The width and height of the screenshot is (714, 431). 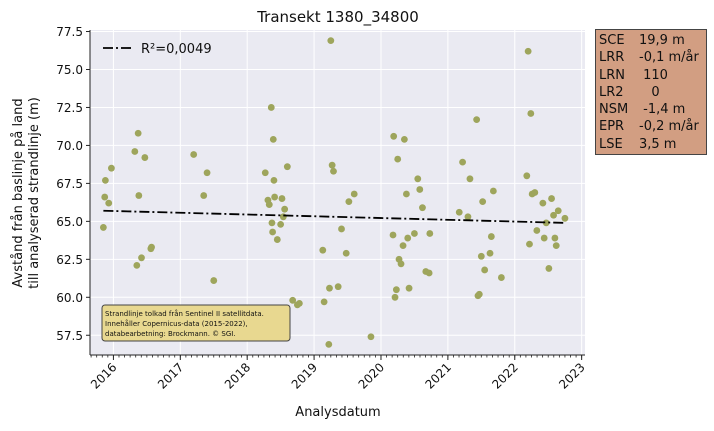 I want to click on y-tick-label: 75.0, so click(x=69, y=70).